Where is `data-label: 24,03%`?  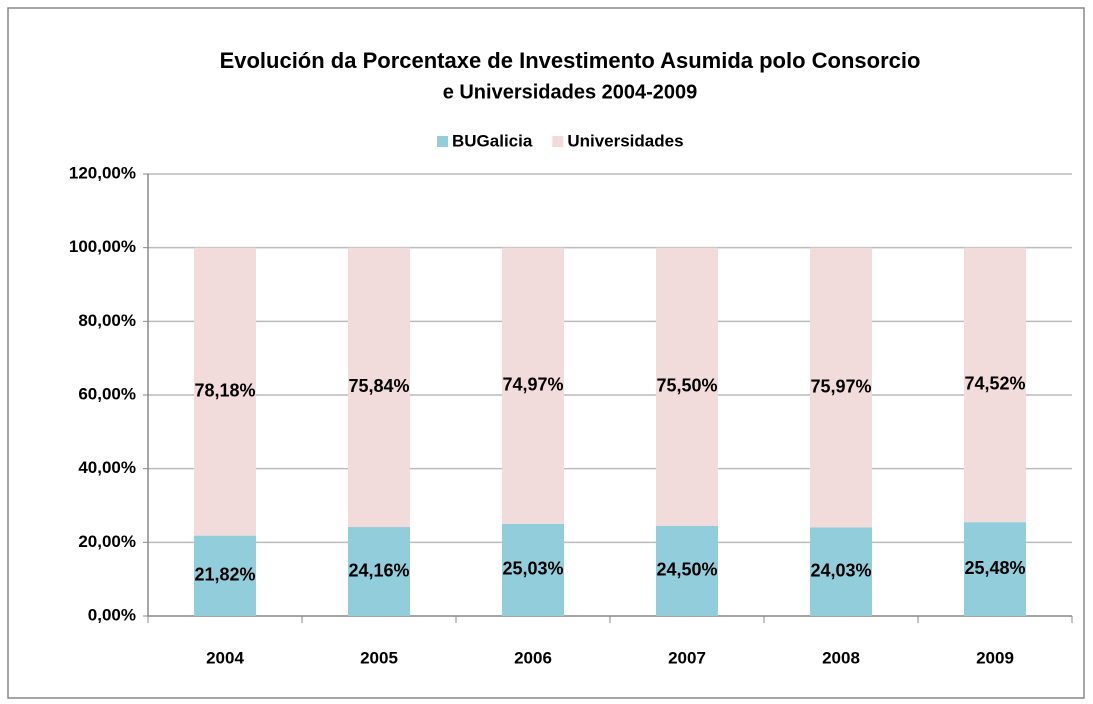
data-label: 24,03% is located at coordinates (840, 570).